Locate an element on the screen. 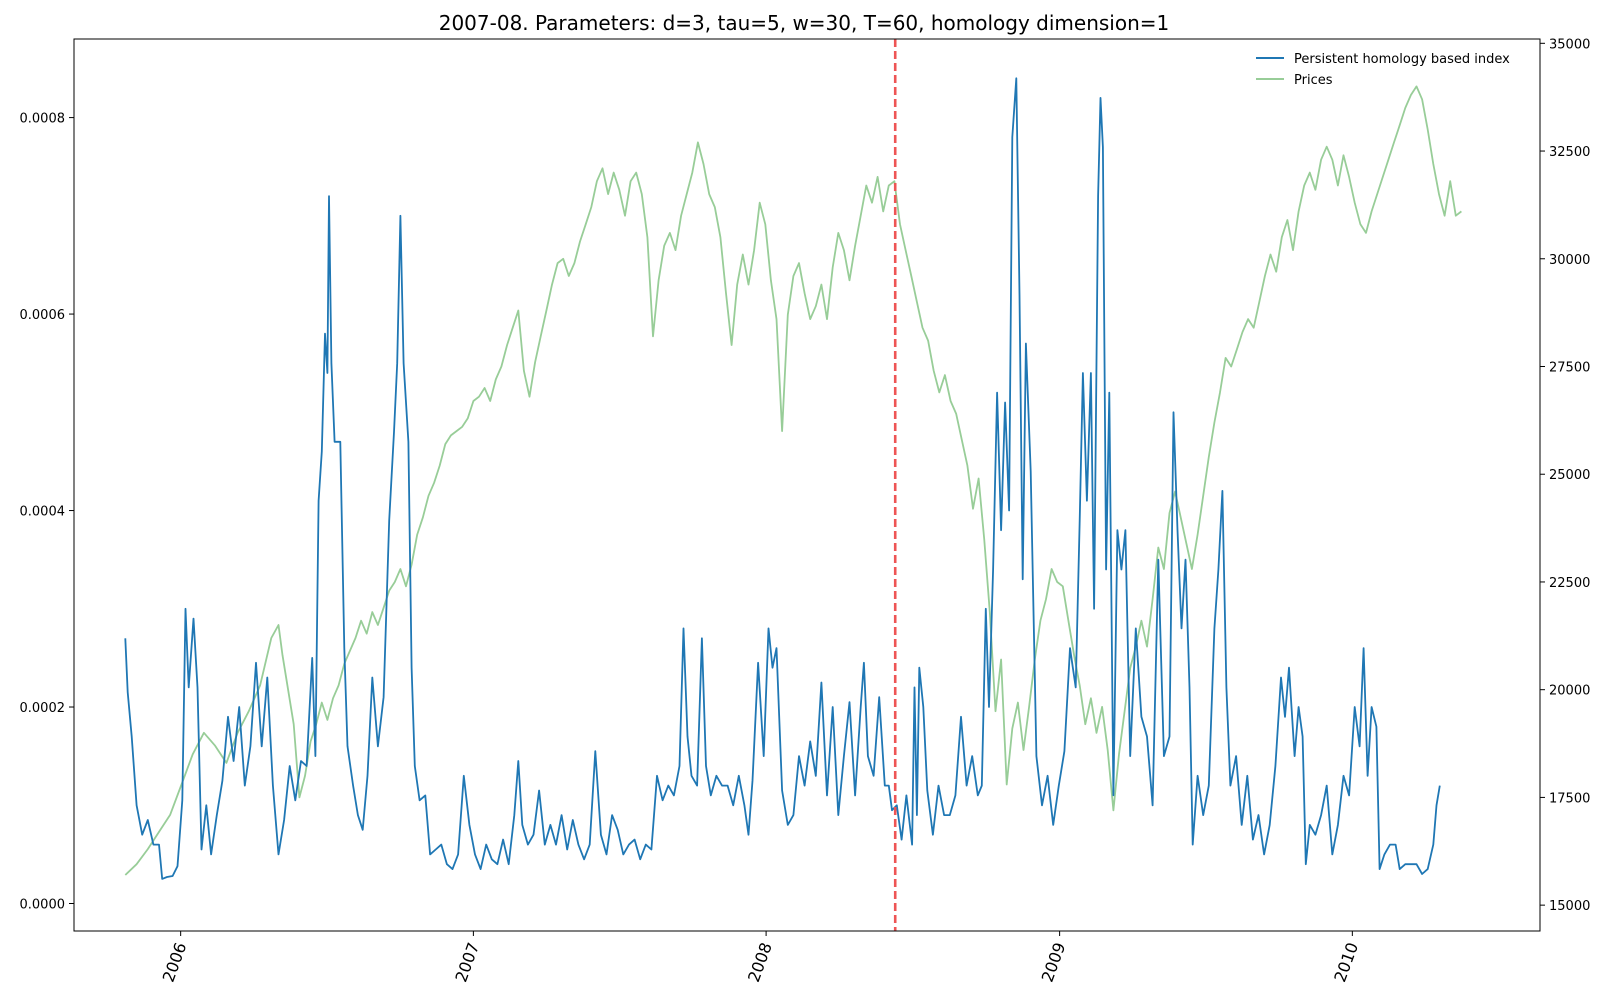 The height and width of the screenshot is (1000, 1600). right-tick-label: 32500 is located at coordinates (1569, 152).